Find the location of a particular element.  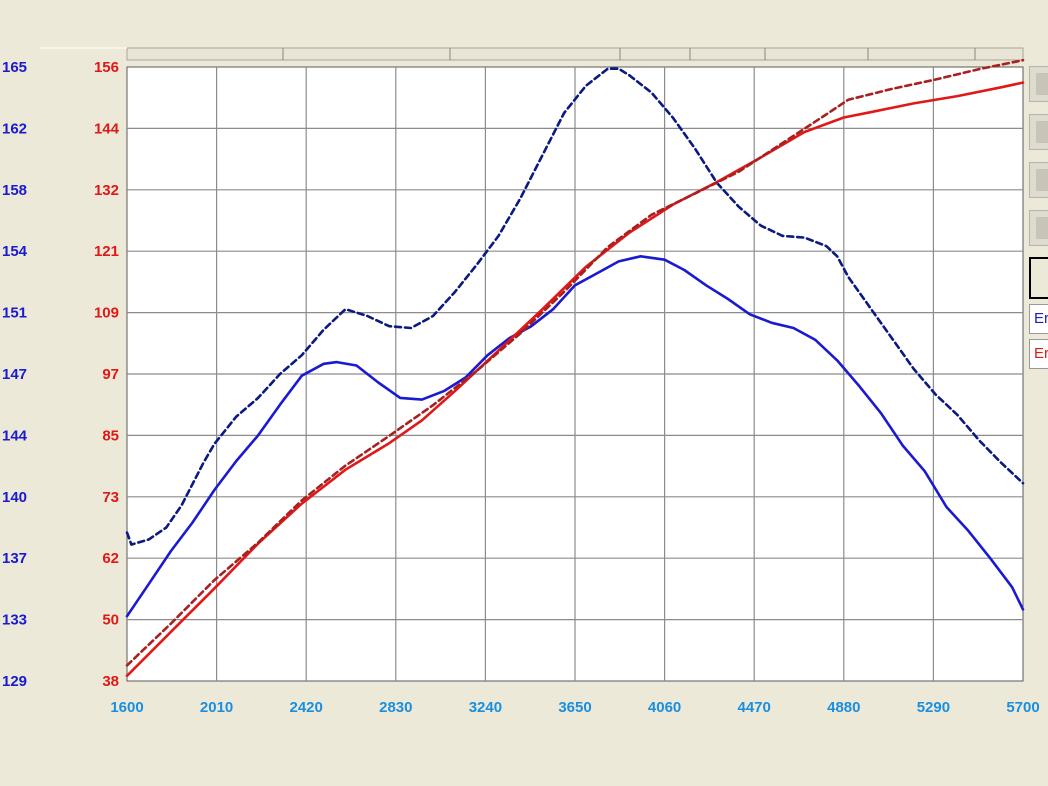

red-axis-tick-label: 38 is located at coordinates (110, 681).